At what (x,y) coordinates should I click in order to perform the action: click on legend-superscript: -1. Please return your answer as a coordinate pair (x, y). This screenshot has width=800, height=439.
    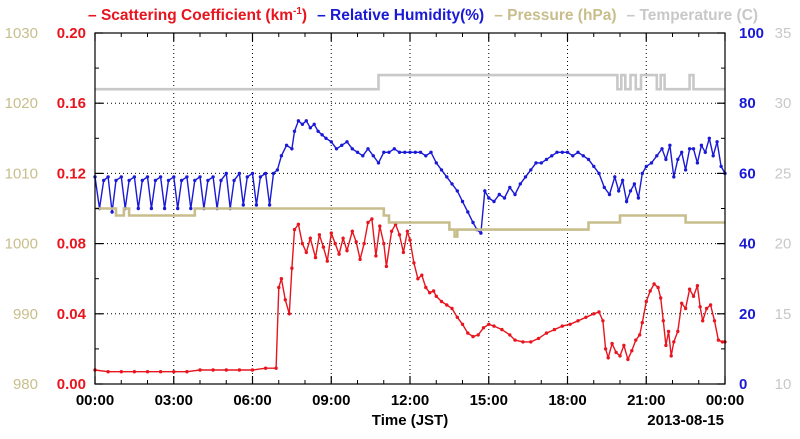
    Looking at the image, I should click on (297, 11).